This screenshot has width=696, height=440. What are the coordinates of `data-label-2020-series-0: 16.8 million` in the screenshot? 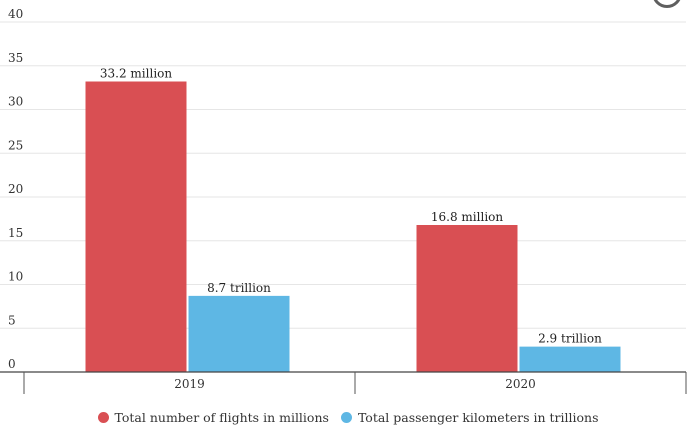 It's located at (467, 217).